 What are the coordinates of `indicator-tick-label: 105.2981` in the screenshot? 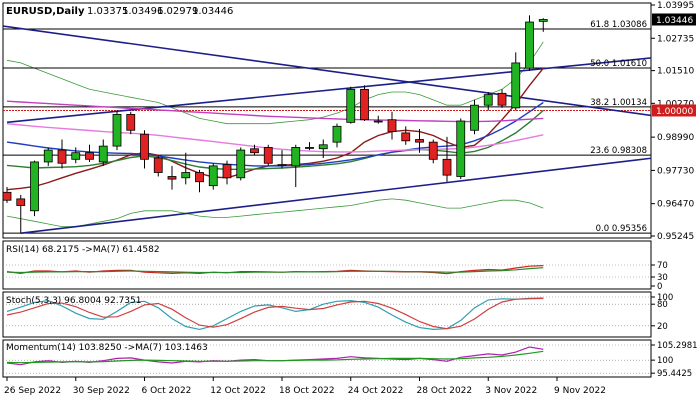 It's located at (677, 346).